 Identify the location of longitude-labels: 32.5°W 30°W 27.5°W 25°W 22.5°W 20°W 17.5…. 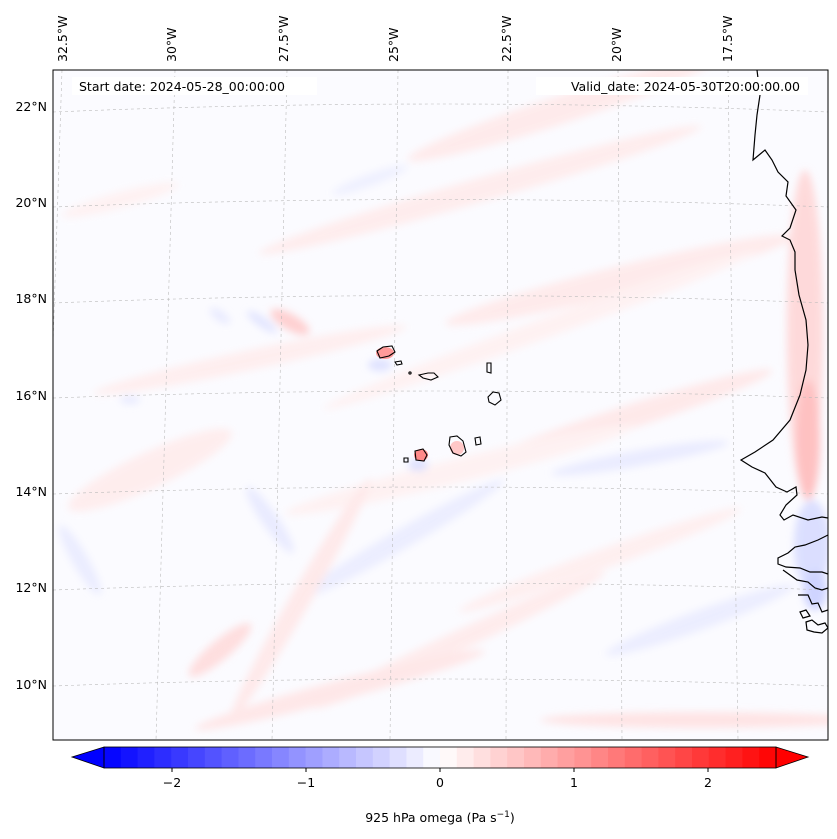
(395, 39).